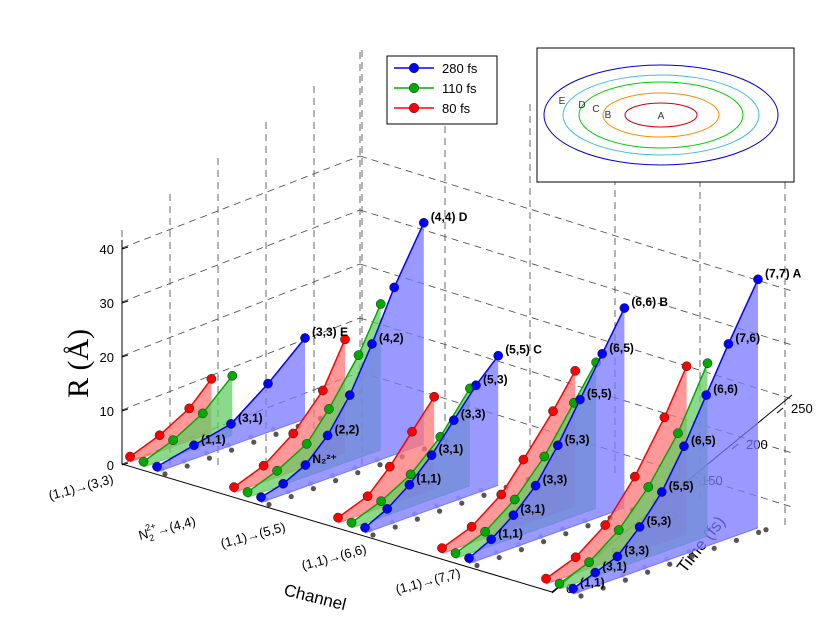  I want to click on inset-ellipse-label: B, so click(608, 115).